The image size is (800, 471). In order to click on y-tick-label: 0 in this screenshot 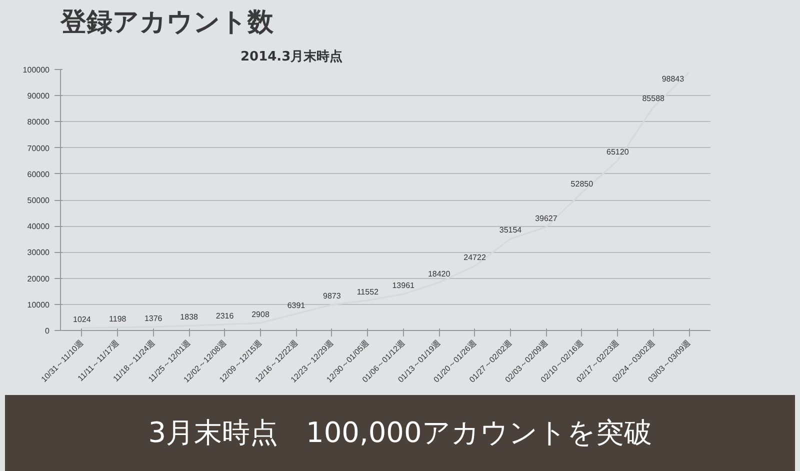, I will do `click(47, 331)`.